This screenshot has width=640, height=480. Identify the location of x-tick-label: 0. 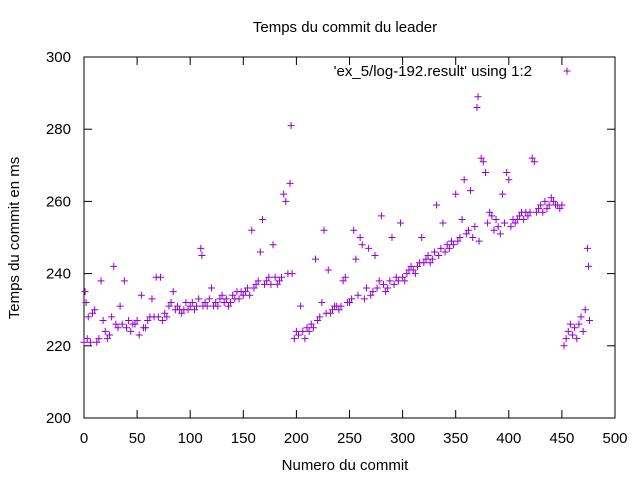
(84, 438).